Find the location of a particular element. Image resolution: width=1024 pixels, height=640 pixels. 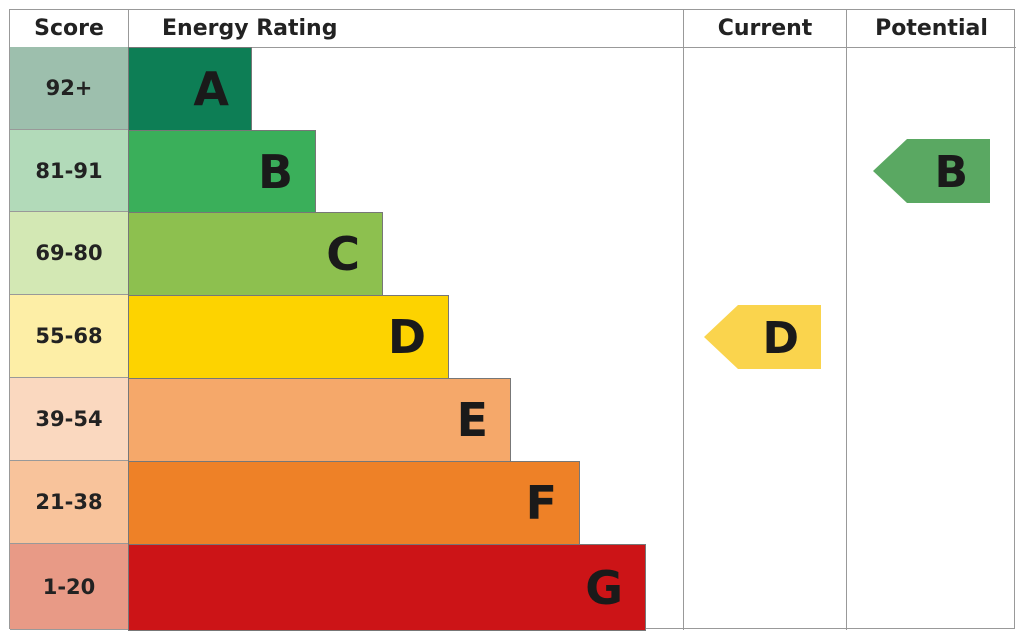

score-band-e: 39-54 is located at coordinates (69, 419).